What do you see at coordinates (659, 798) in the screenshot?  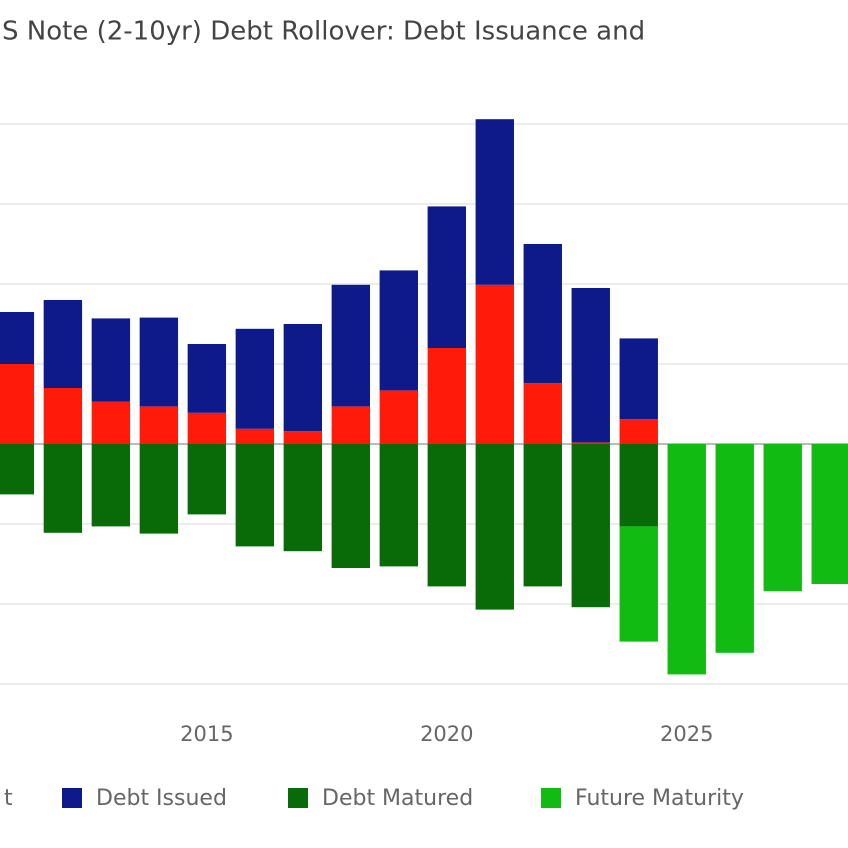 I see `legend-label: Future Maturity` at bounding box center [659, 798].